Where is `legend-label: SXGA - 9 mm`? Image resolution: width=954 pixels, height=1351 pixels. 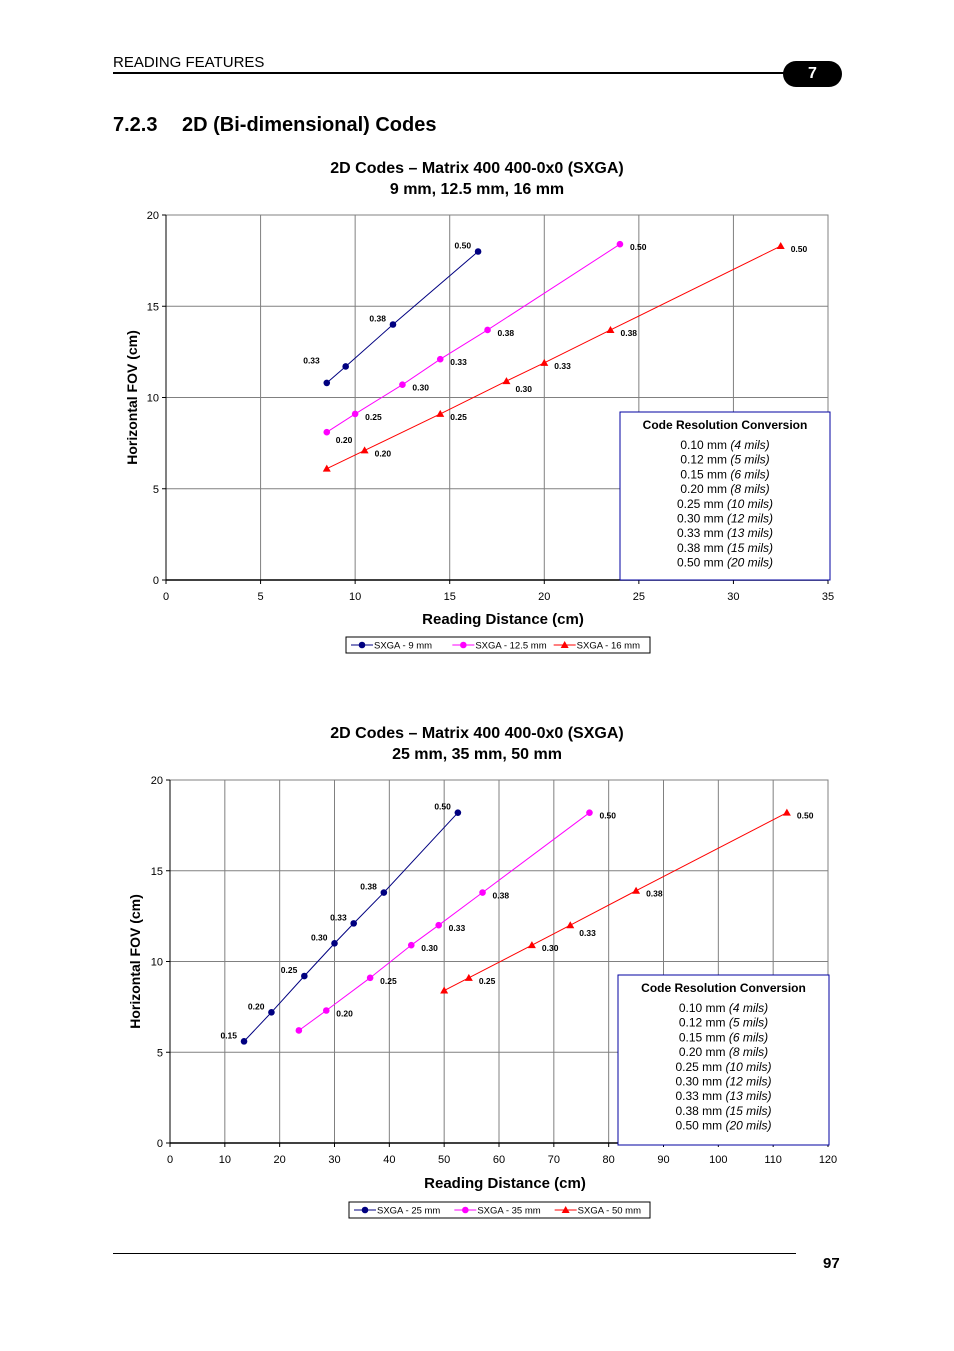
legend-label: SXGA - 9 mm is located at coordinates (403, 646).